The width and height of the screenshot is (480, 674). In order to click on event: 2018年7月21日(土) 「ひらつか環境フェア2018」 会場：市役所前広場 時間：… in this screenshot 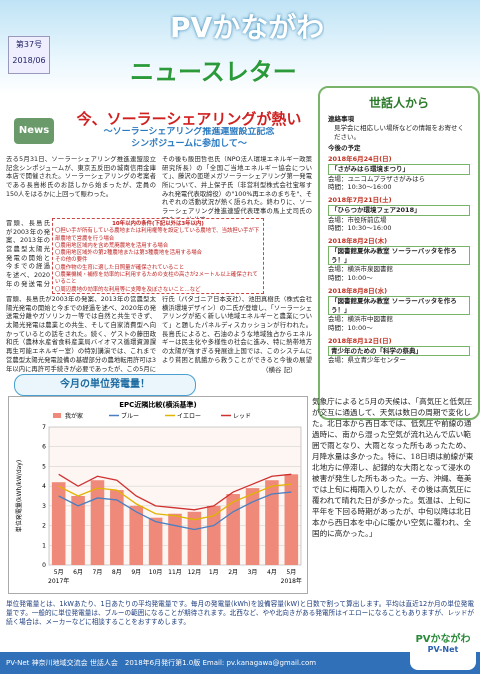, I will do `click(399, 214)`.